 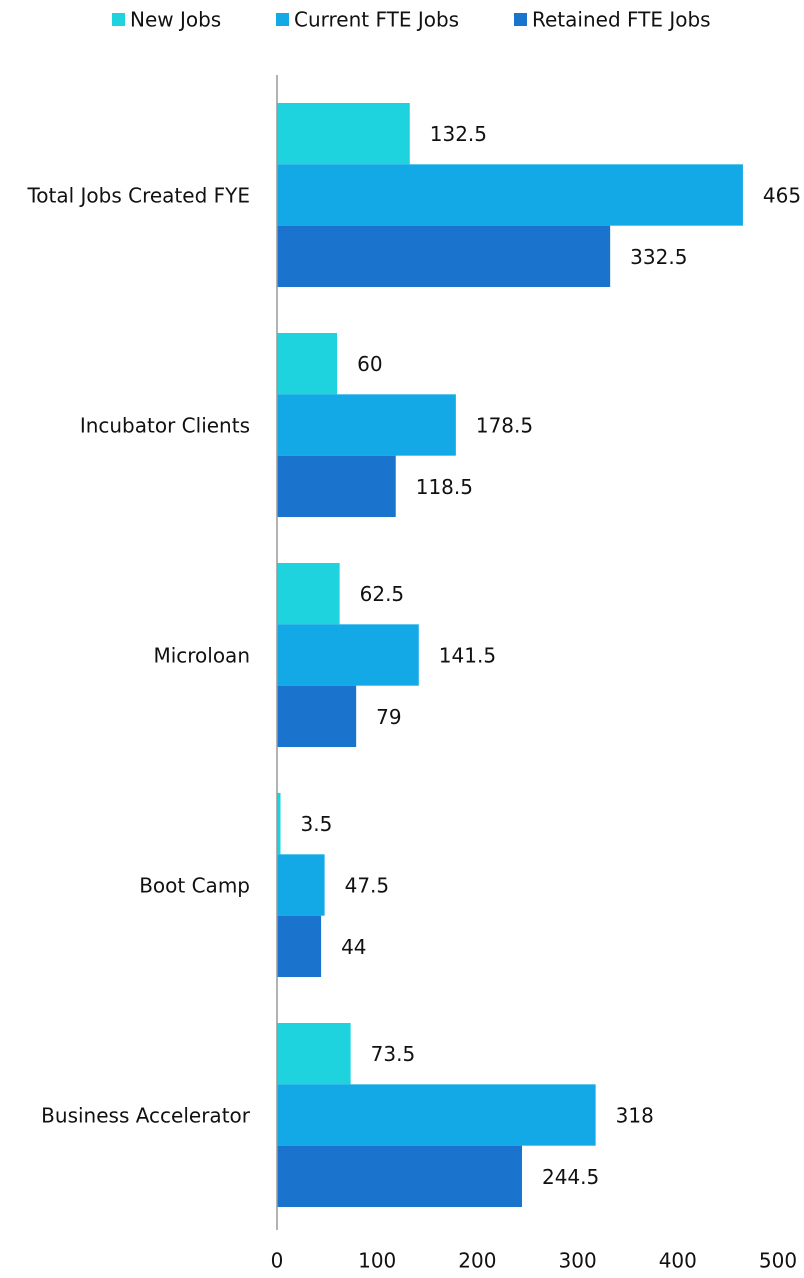 I want to click on data-label: 132.5, so click(x=458, y=134).